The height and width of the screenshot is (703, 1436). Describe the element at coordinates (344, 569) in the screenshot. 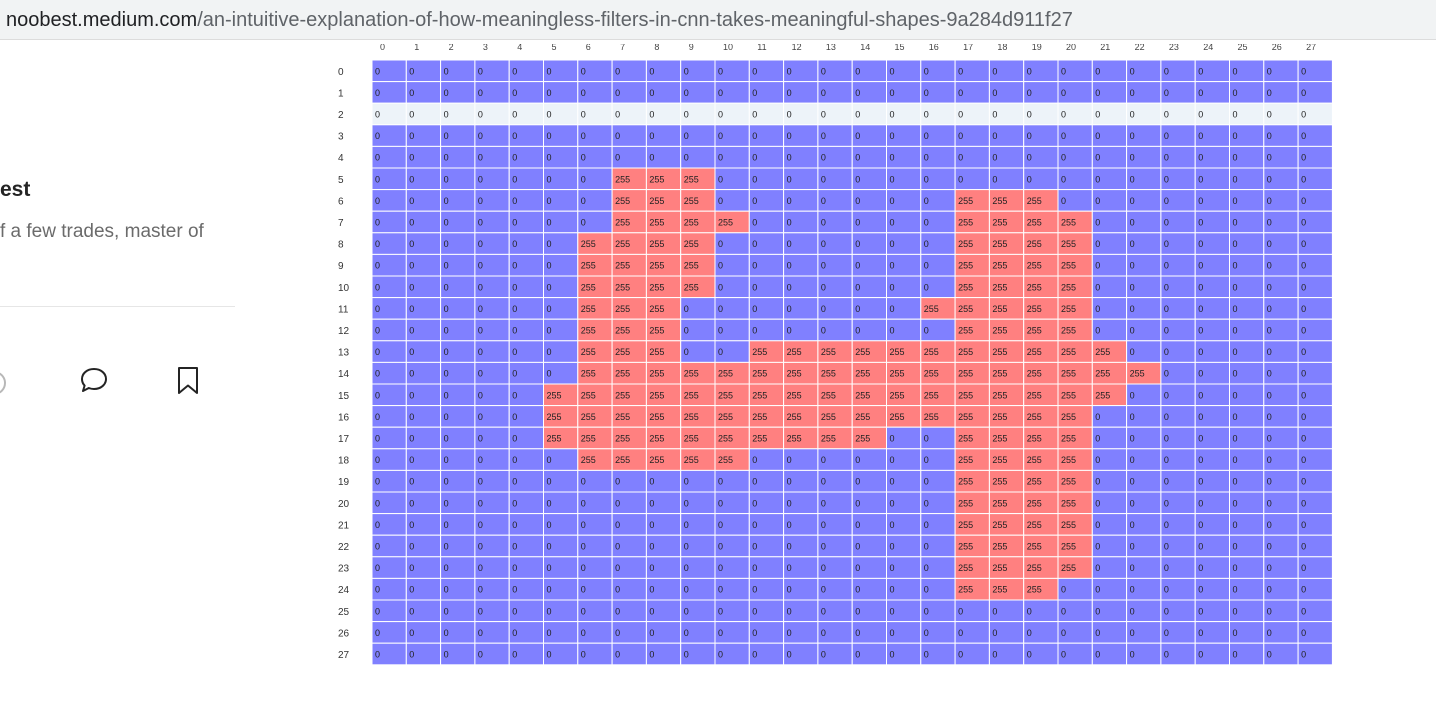

I see `row-label: 23` at that location.